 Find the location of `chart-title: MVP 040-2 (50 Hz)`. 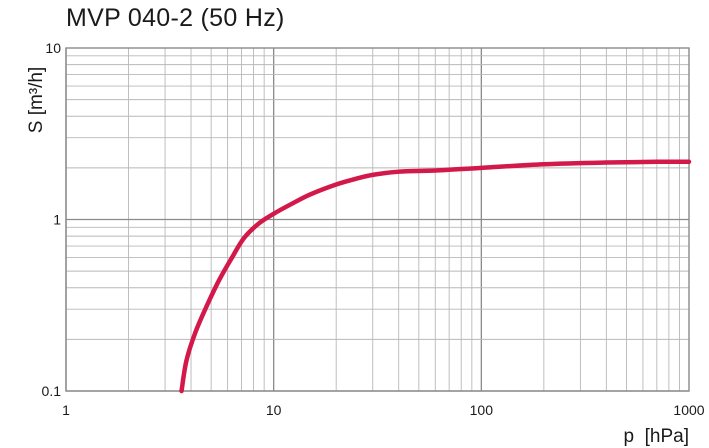

chart-title: MVP 040-2 (50 Hz) is located at coordinates (175, 18).